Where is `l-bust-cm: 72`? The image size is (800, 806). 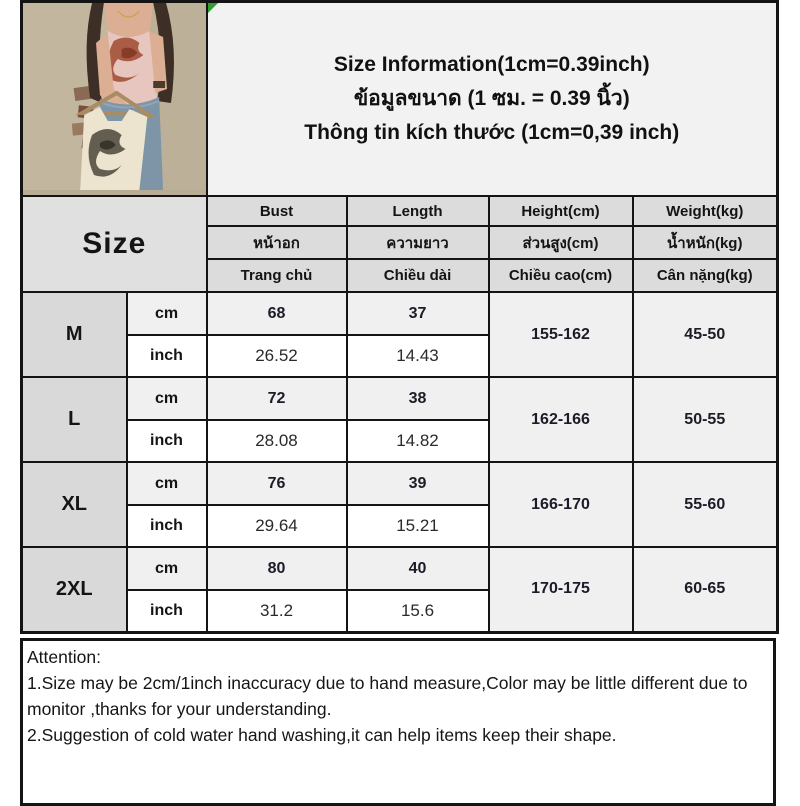
l-bust-cm: 72 is located at coordinates (276, 398).